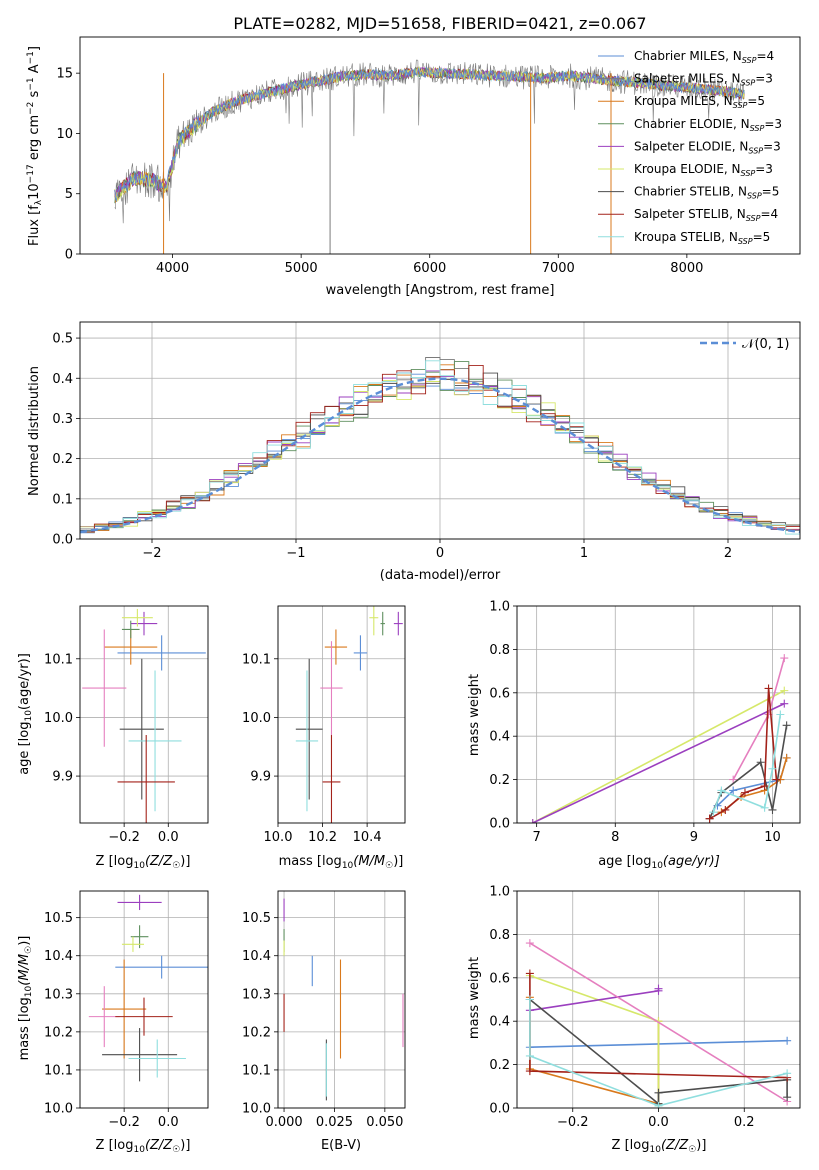 Image resolution: width=819 pixels, height=1170 pixels. What do you see at coordinates (707, 147) in the screenshot?
I see `legend-label-salpeter-elodie: Salpeter ELODIE, NSSP=3` at bounding box center [707, 147].